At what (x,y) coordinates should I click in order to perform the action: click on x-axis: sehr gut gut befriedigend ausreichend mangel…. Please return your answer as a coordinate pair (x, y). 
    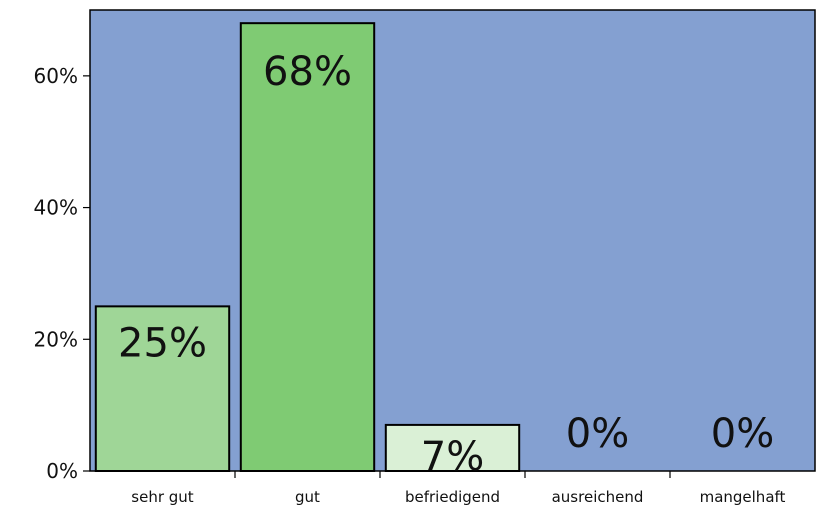
    Looking at the image, I should click on (458, 488).